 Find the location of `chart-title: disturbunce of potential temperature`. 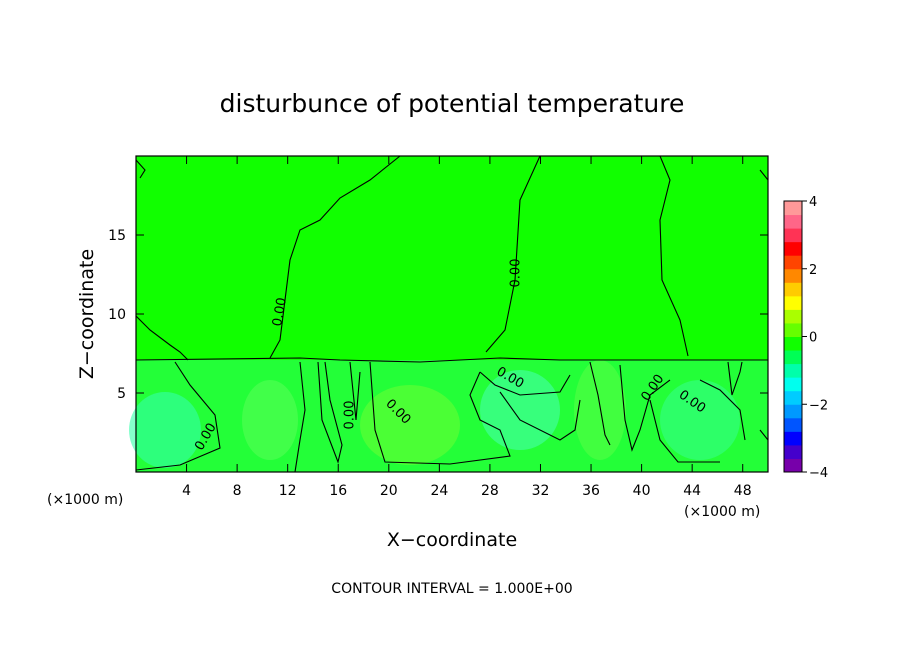

chart-title: disturbunce of potential temperature is located at coordinates (452, 103).